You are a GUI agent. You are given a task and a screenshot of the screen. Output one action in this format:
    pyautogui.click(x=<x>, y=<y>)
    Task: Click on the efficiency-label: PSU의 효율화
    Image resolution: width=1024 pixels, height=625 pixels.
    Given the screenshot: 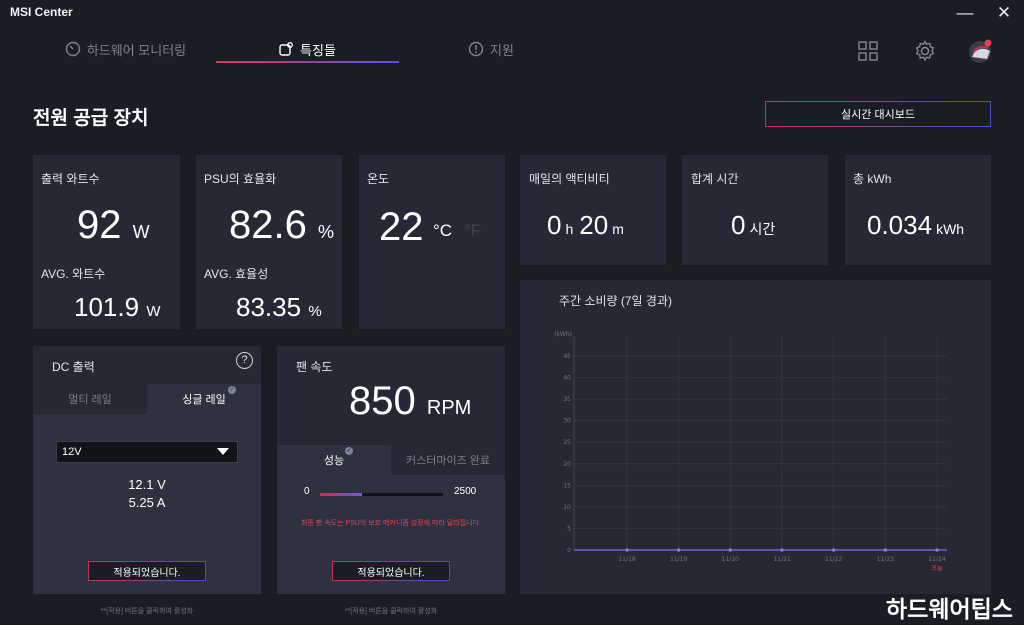 What is the action you would take?
    pyautogui.click(x=240, y=179)
    